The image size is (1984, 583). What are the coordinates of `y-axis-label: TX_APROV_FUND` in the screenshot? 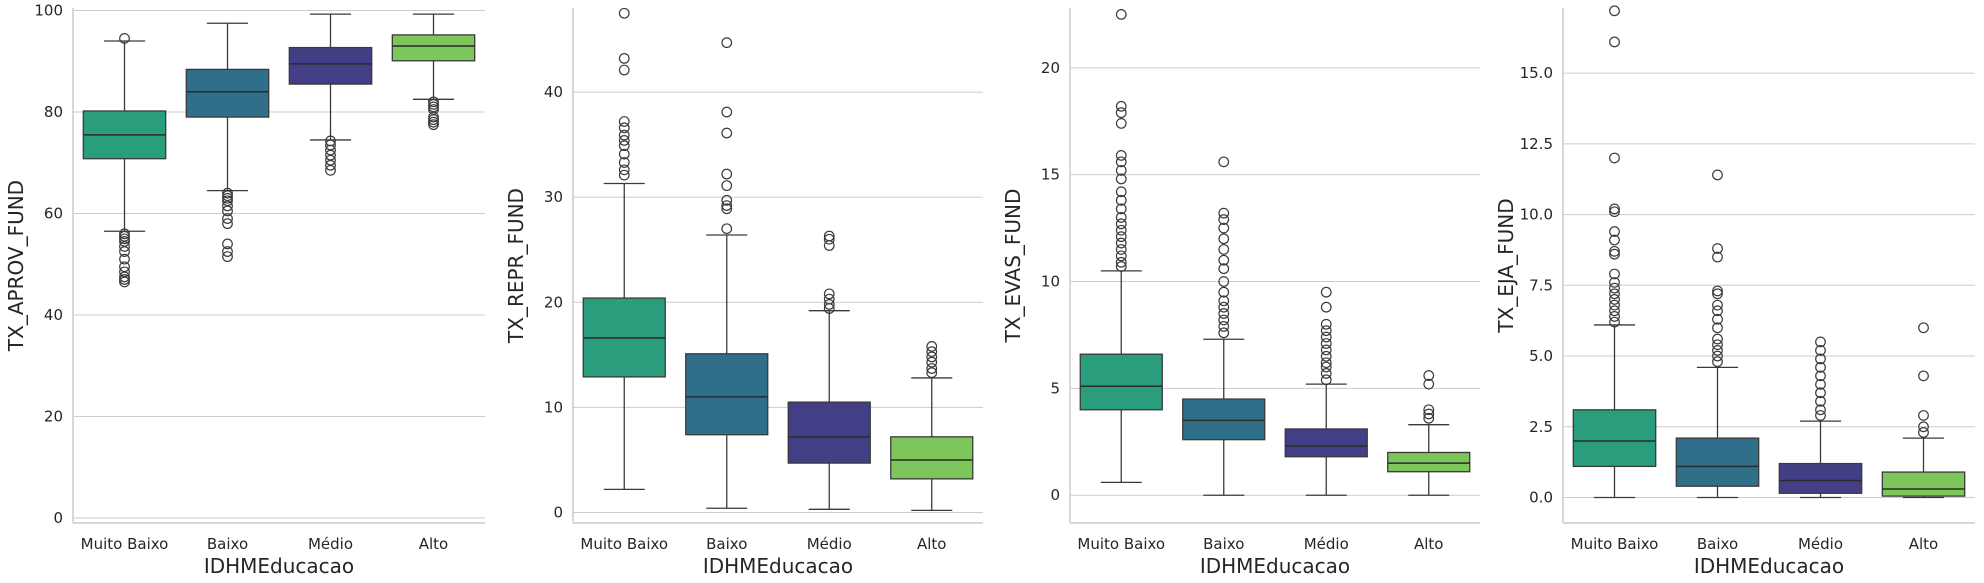 It's located at (16, 266).